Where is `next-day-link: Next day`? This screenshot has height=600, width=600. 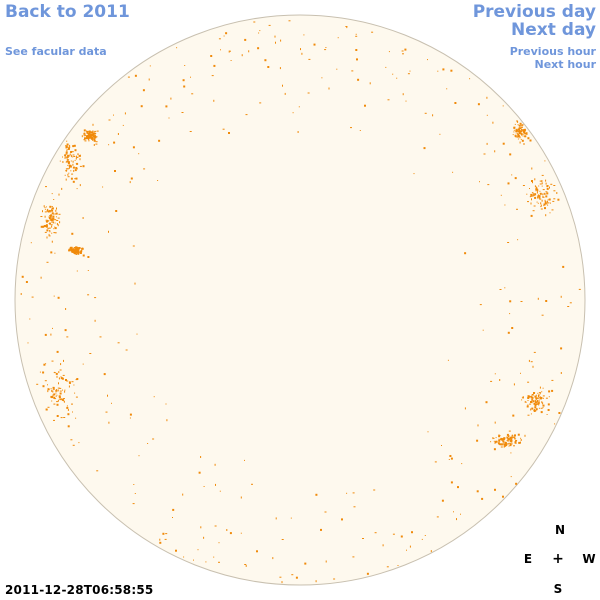 next-day-link: Next day is located at coordinates (553, 30).